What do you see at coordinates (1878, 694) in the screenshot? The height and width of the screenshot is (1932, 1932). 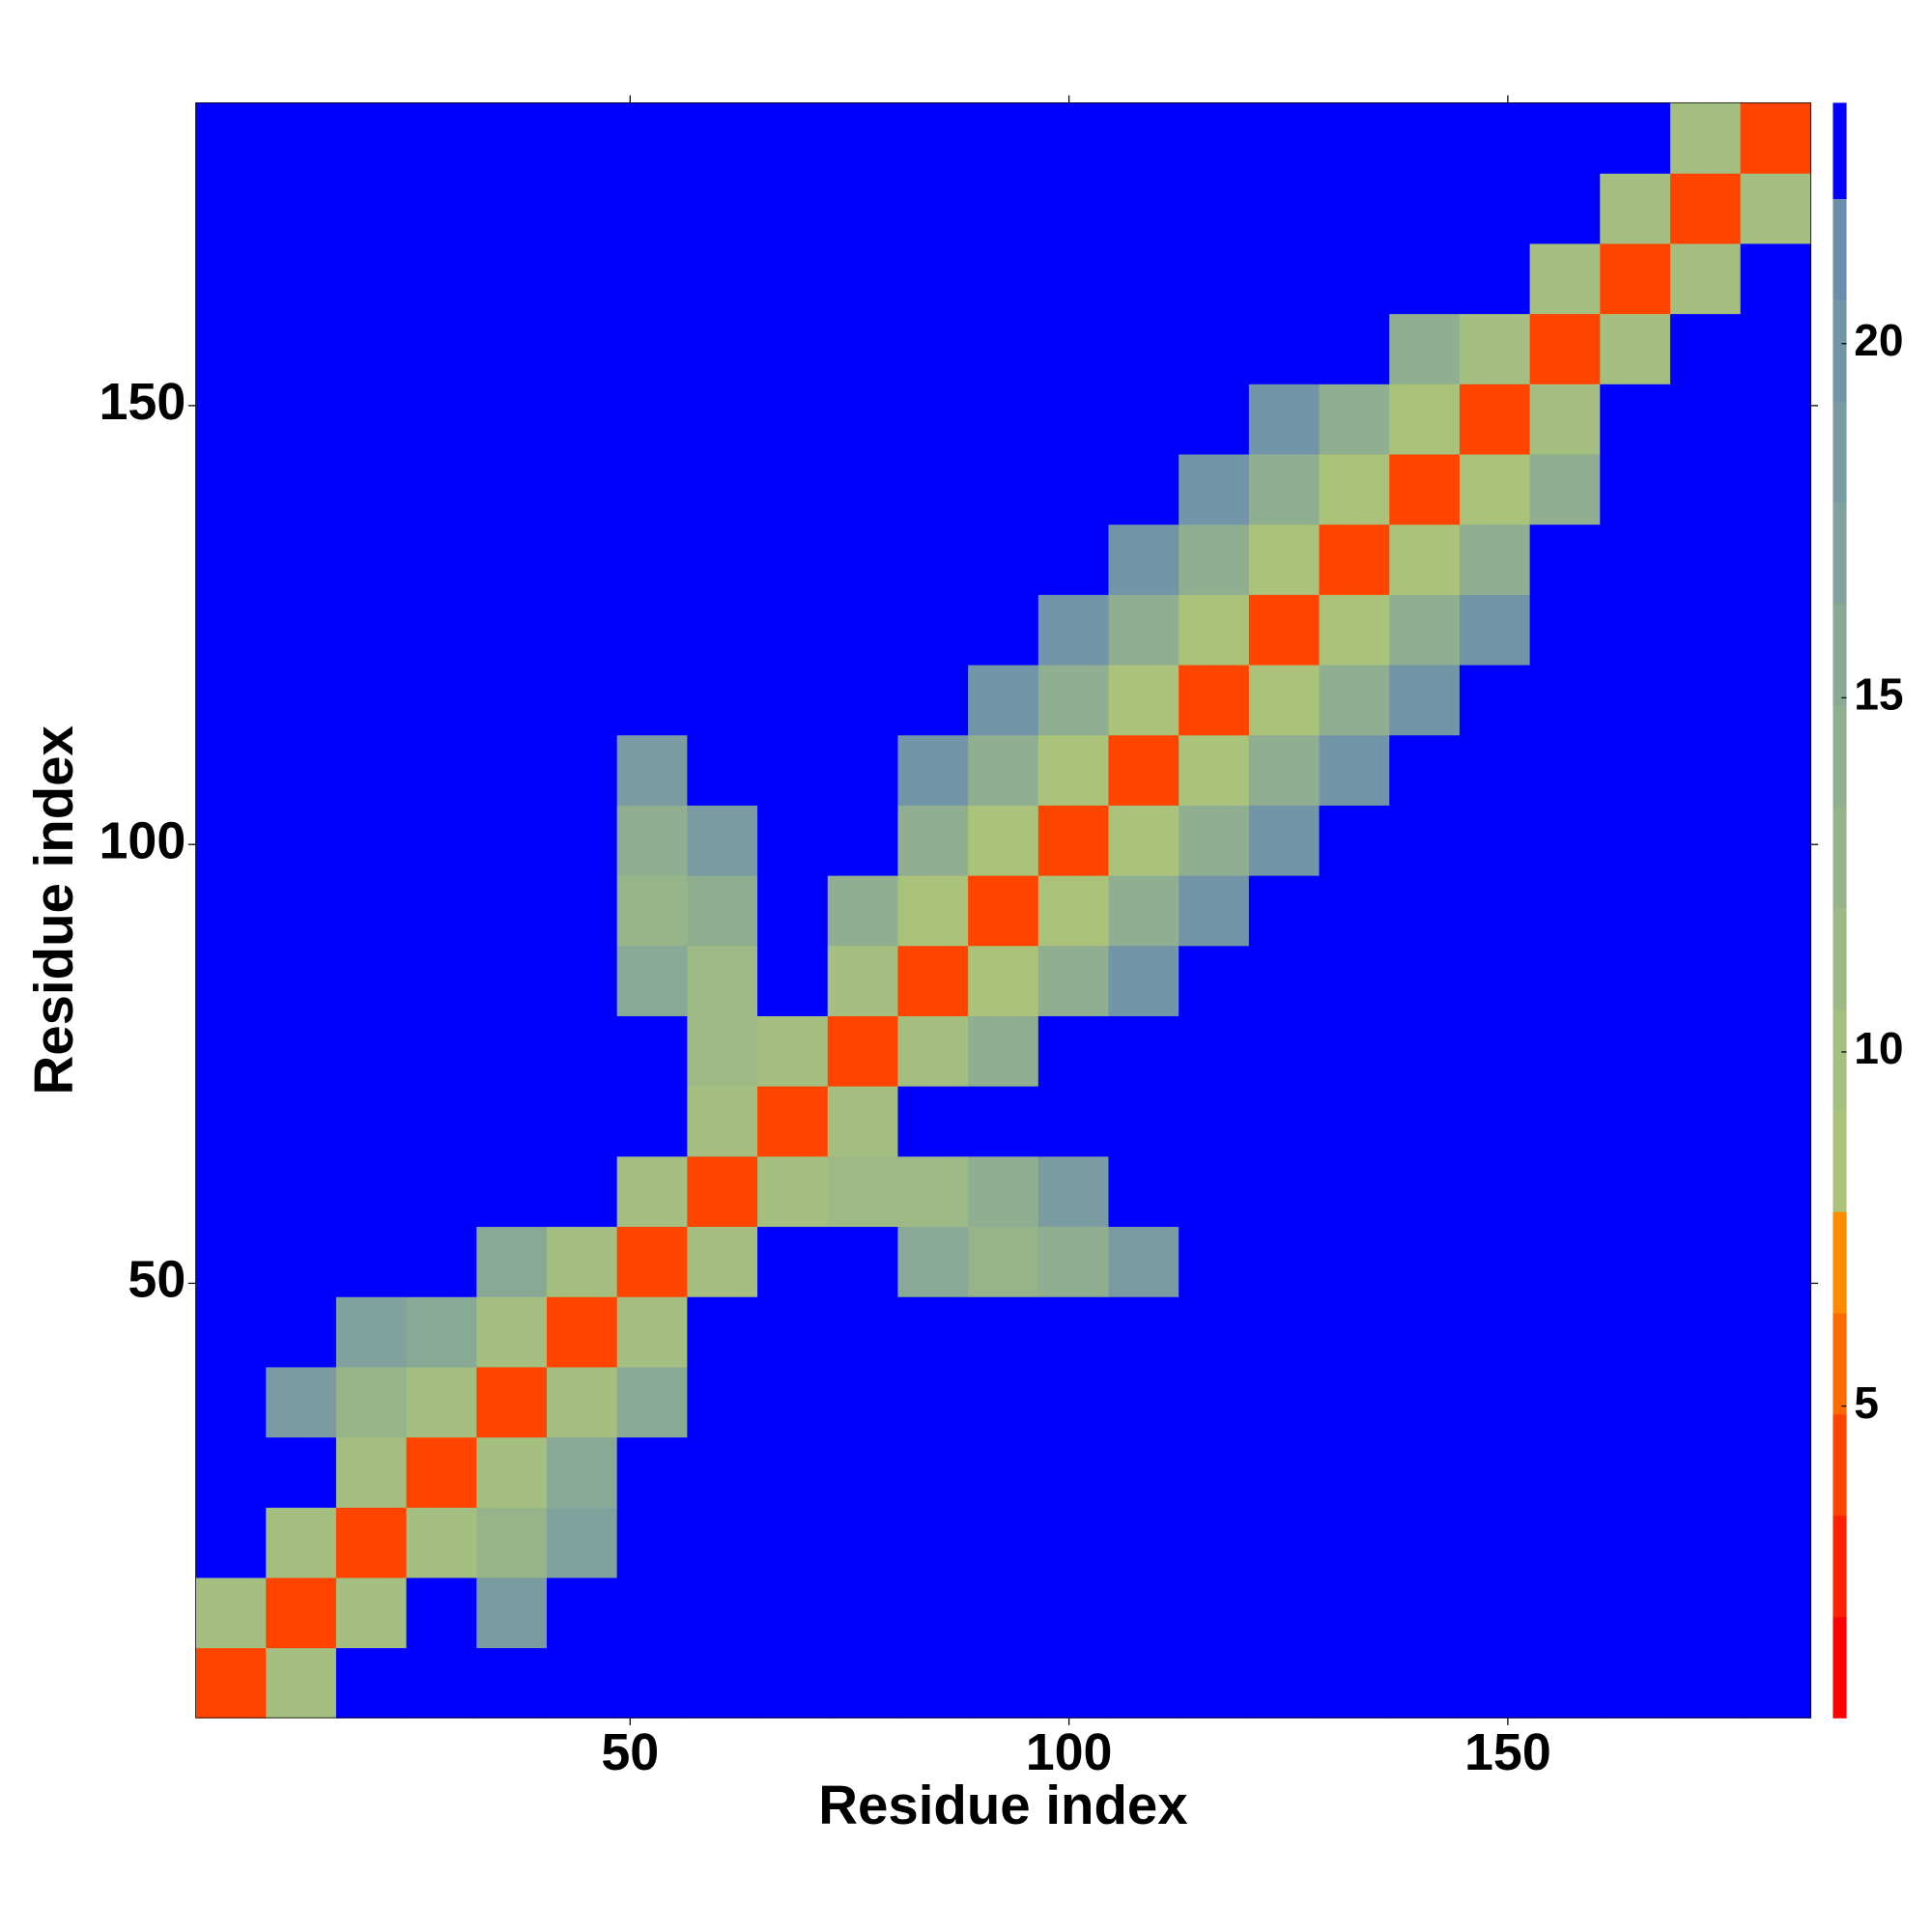 I see `colorbar-tick-label: 15` at bounding box center [1878, 694].